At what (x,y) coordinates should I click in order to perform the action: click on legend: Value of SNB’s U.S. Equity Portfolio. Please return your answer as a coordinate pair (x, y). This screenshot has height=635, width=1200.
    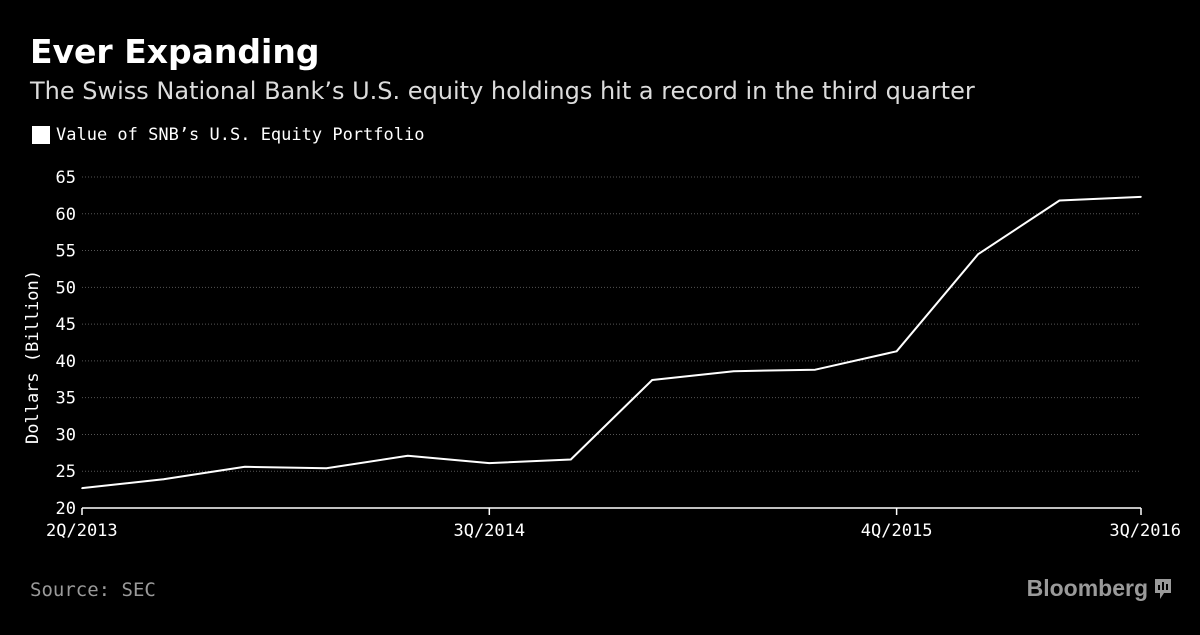
    Looking at the image, I should click on (228, 135).